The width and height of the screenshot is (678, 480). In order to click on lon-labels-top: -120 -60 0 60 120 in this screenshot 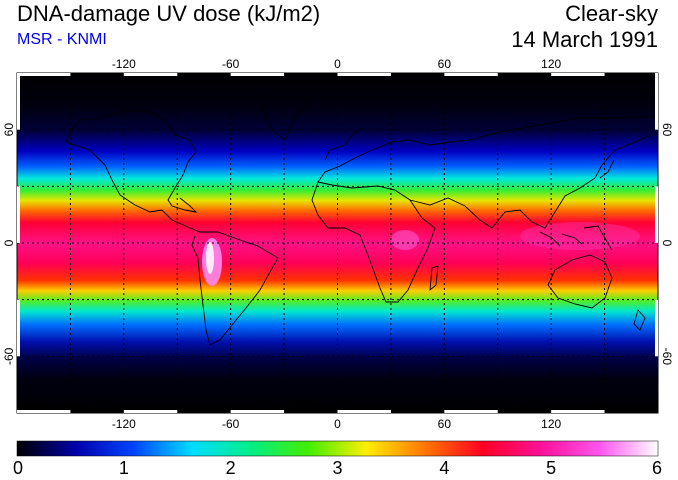, I will do `click(337, 64)`.